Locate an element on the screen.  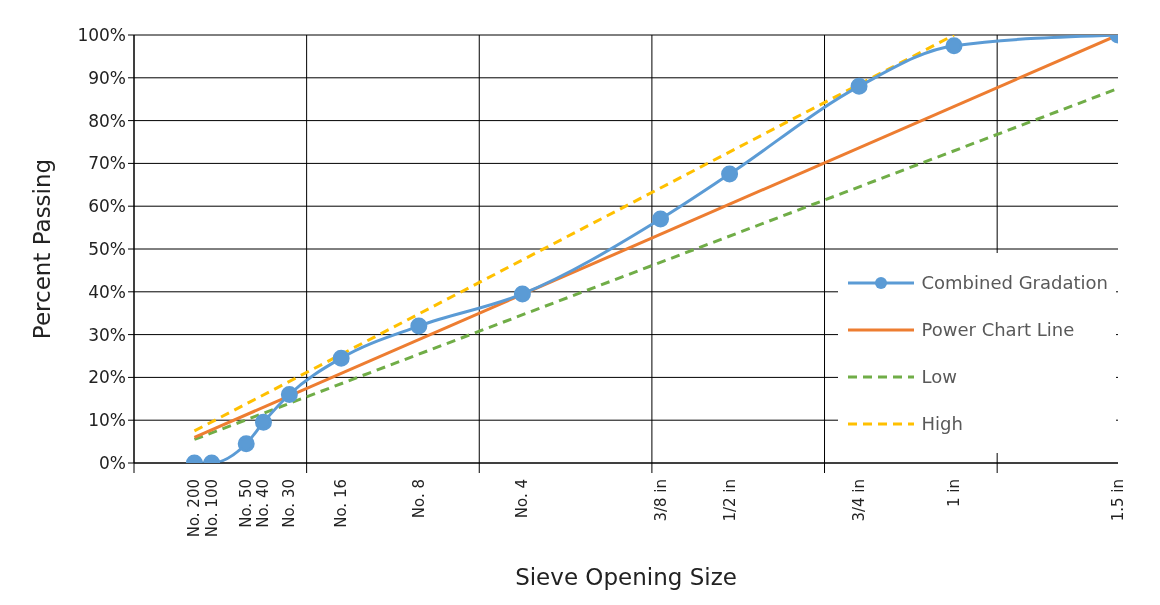
x-tick-label: 1.5 in is located at coordinates (1118, 500).